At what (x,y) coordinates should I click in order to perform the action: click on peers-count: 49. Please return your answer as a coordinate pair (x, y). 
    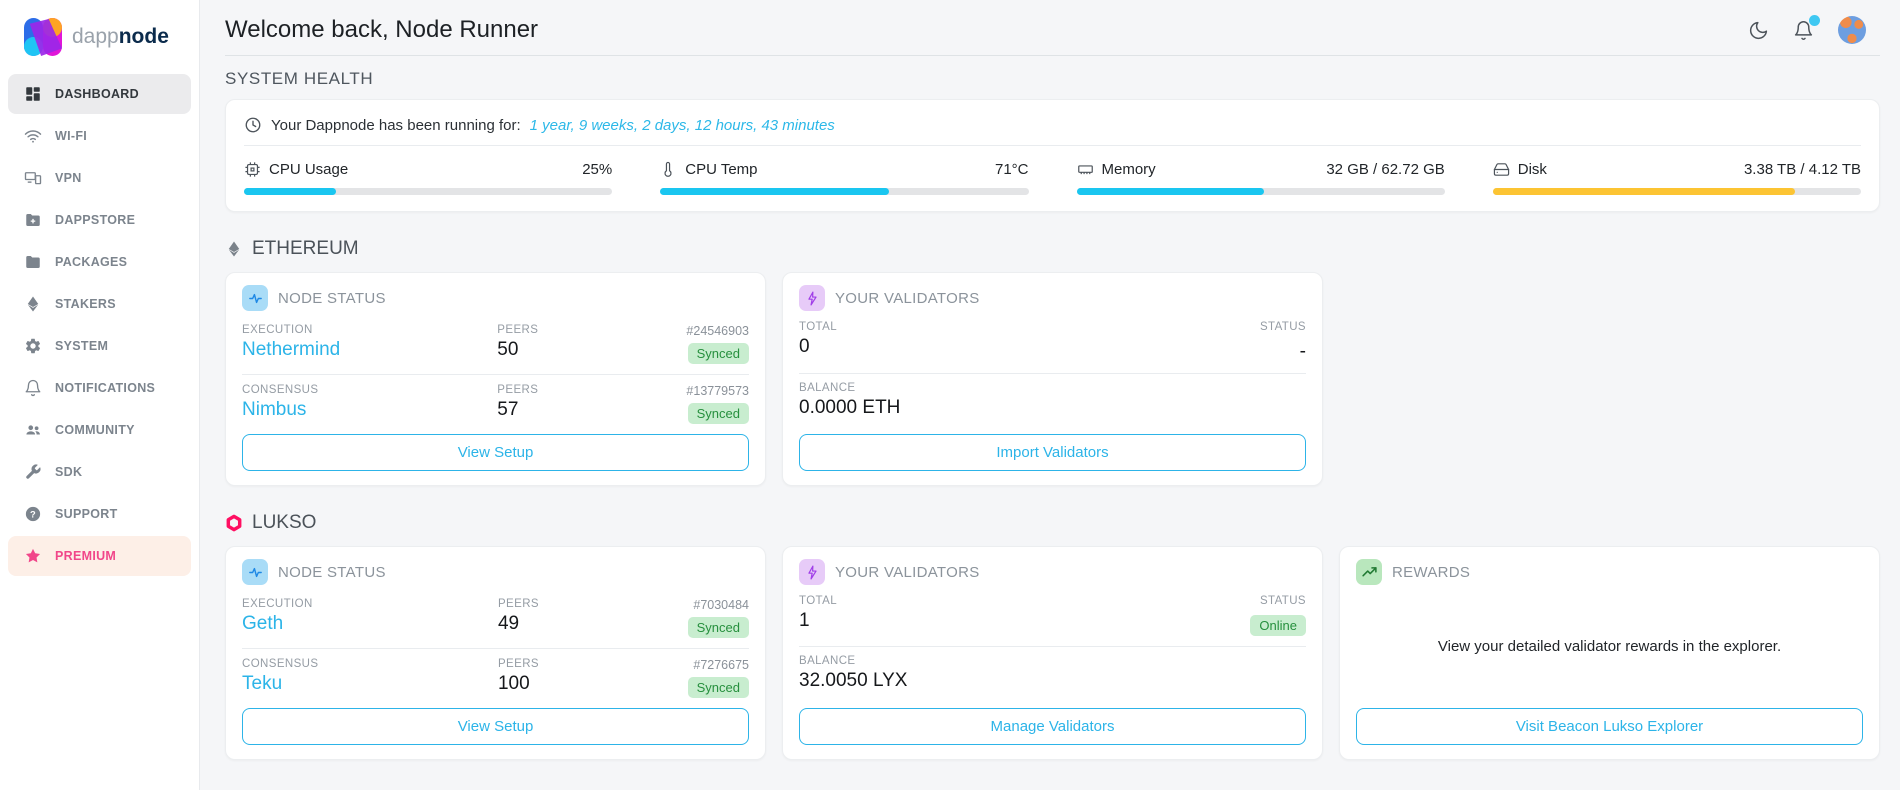
    Looking at the image, I should click on (508, 623).